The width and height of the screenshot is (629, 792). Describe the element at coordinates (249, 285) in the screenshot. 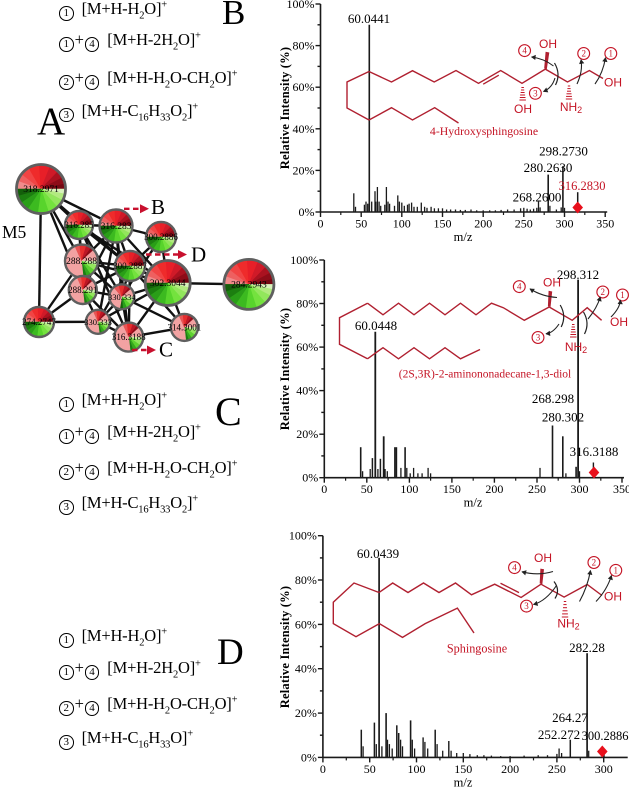

I see `svg-text: 284.2943` at that location.